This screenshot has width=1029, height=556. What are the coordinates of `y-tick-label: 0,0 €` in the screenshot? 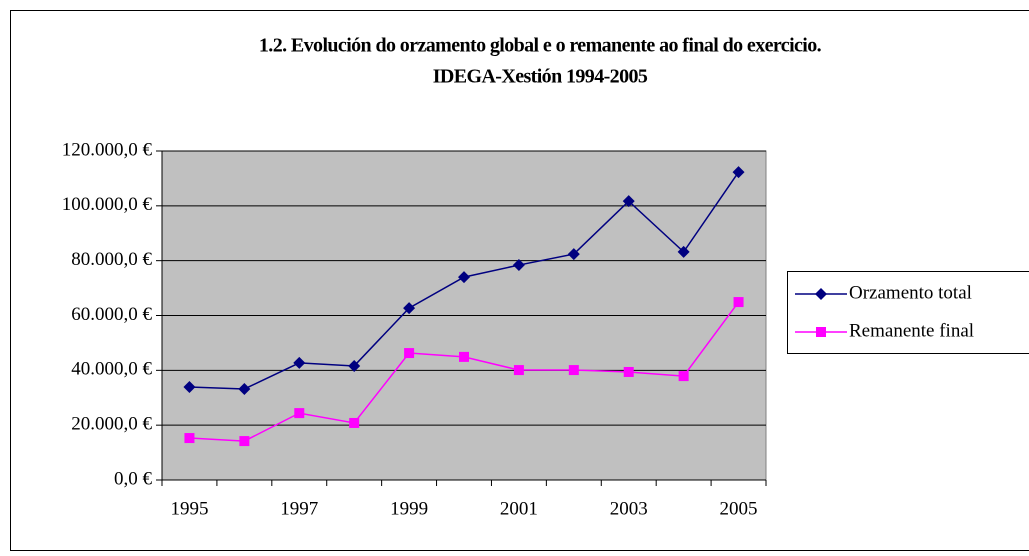 It's located at (133, 478).